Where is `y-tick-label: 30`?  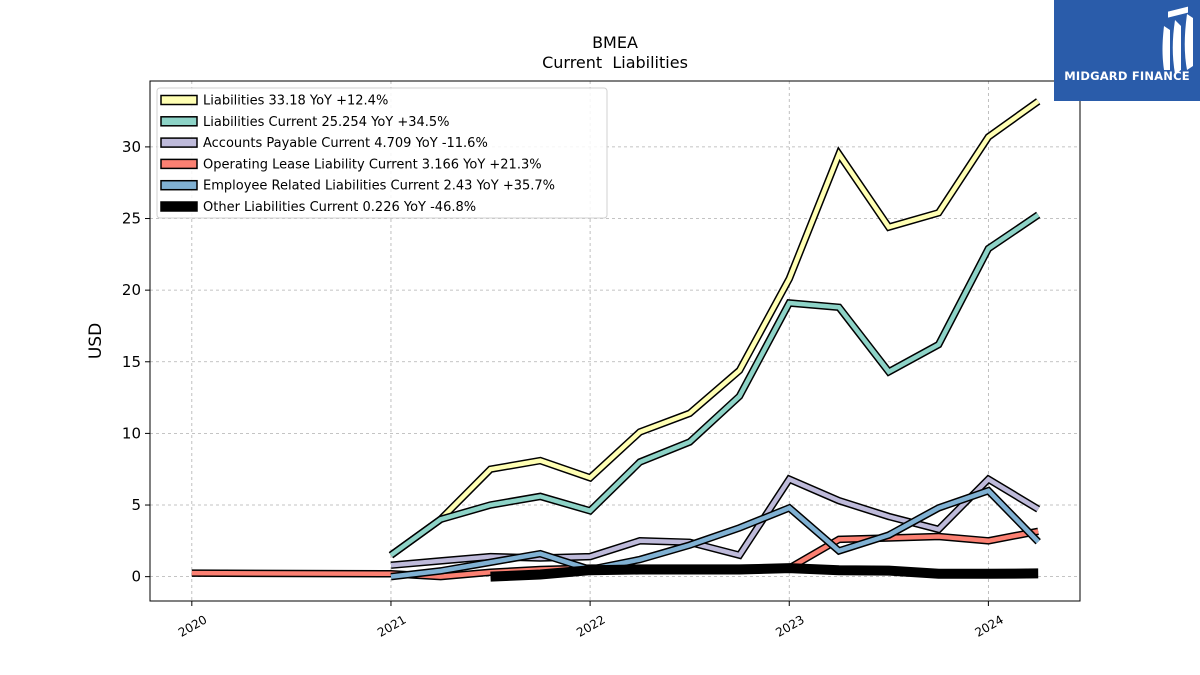 y-tick-label: 30 is located at coordinates (131, 147).